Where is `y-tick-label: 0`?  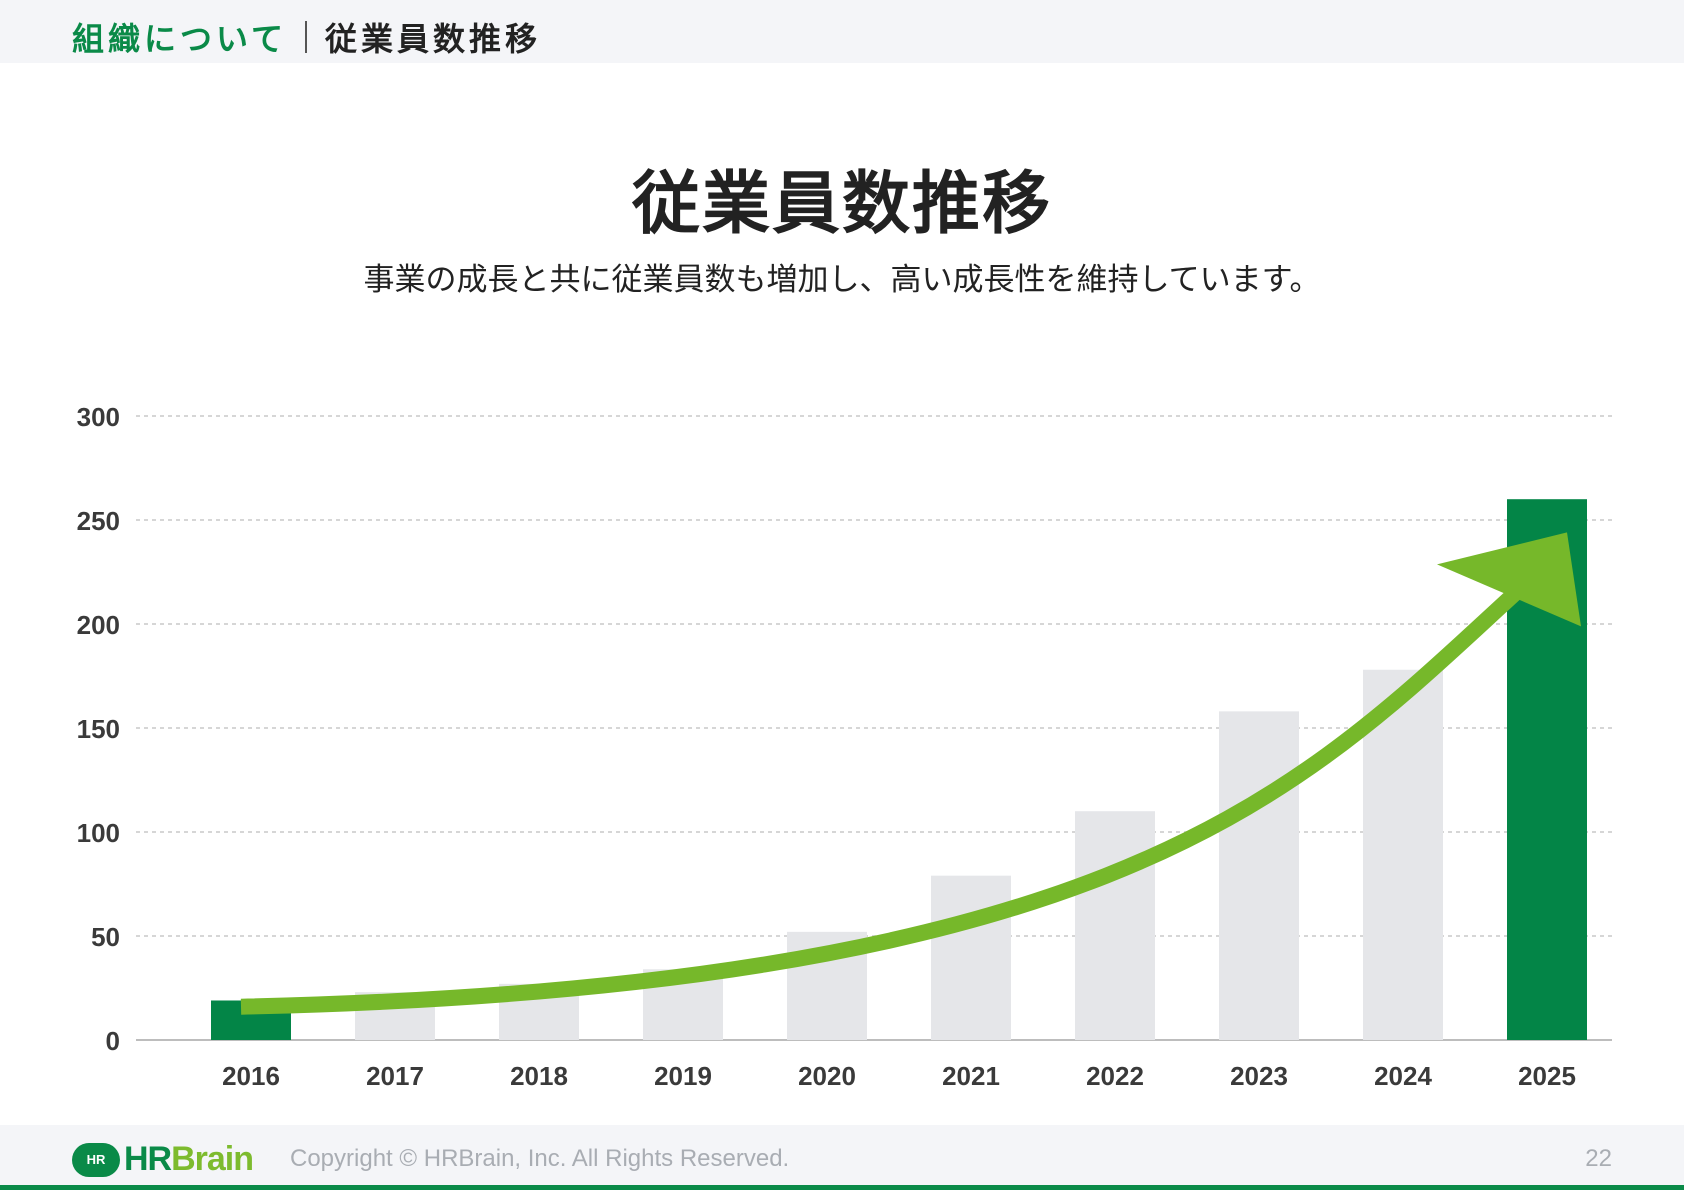
y-tick-label: 0 is located at coordinates (113, 1041).